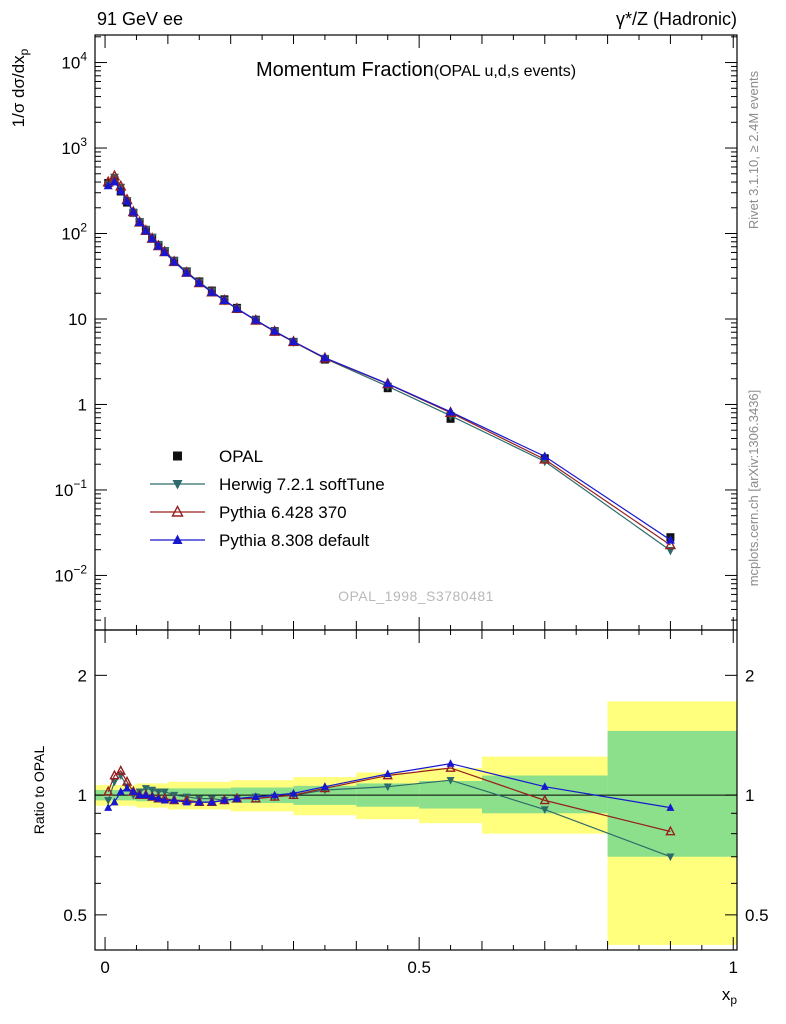 This screenshot has height=1024, width=786. Describe the element at coordinates (732, 967) in the screenshot. I see `ratio-x-tick-label: 1` at that location.